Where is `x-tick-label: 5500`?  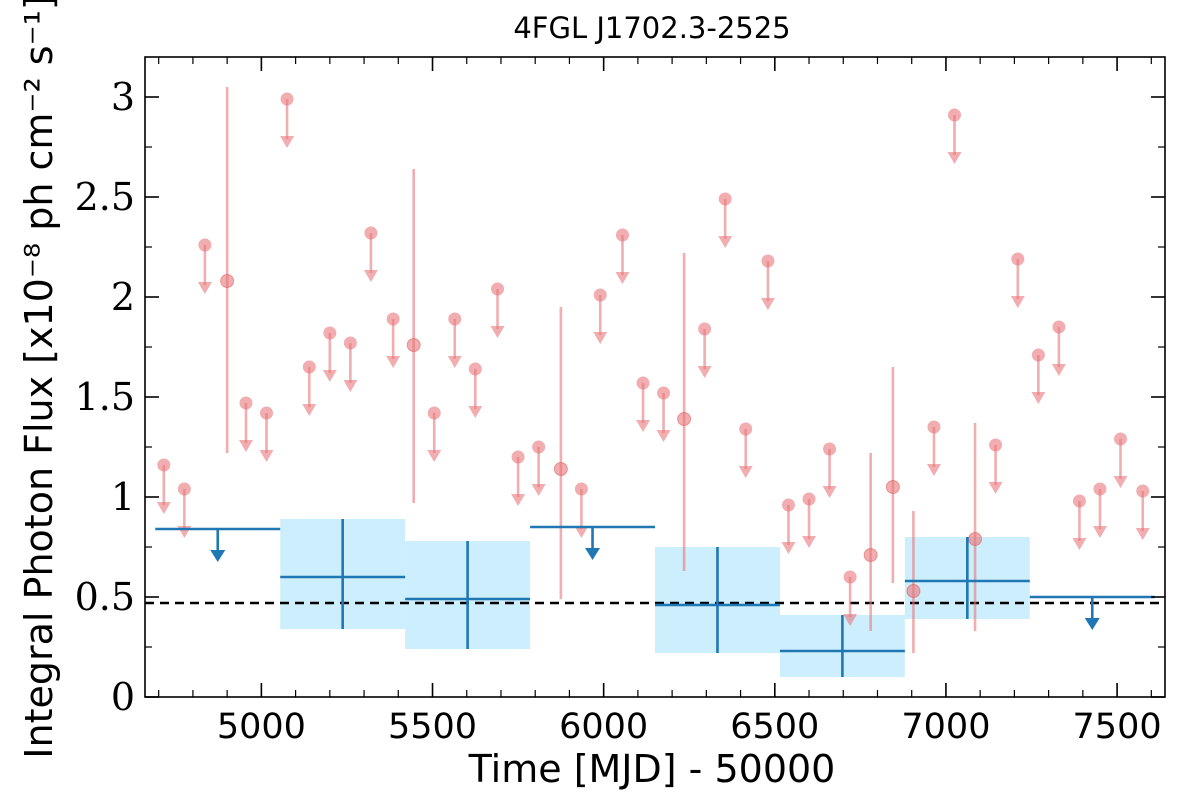 x-tick-label: 5500 is located at coordinates (432, 727).